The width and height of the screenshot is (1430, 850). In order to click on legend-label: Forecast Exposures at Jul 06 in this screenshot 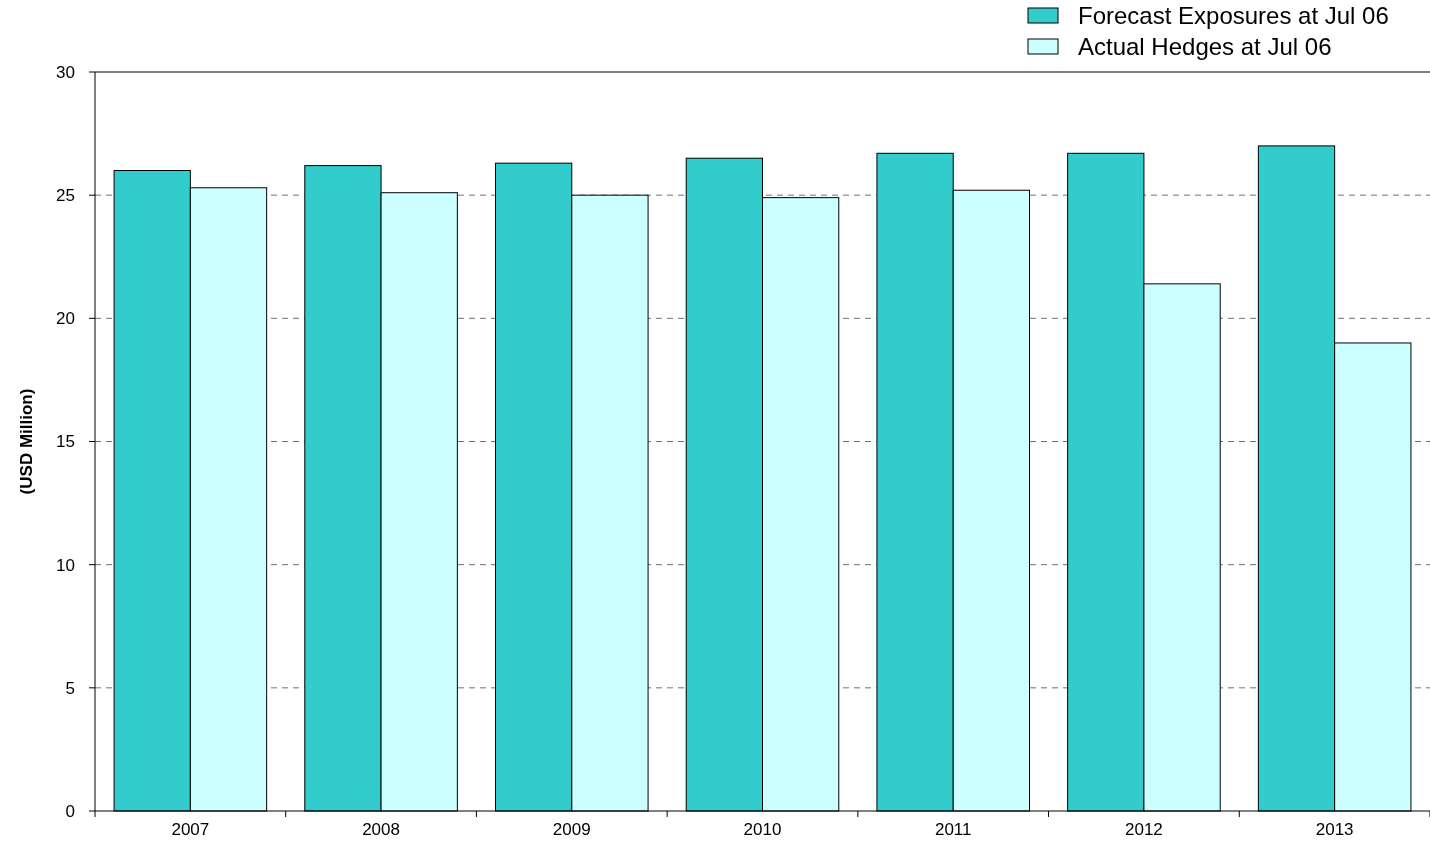, I will do `click(1233, 16)`.